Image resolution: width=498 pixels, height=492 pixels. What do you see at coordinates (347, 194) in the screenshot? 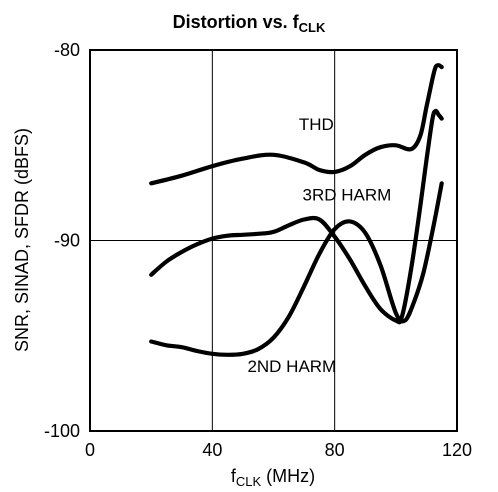
I see `curve-label-3rd-harm: 3RD HARM` at bounding box center [347, 194].